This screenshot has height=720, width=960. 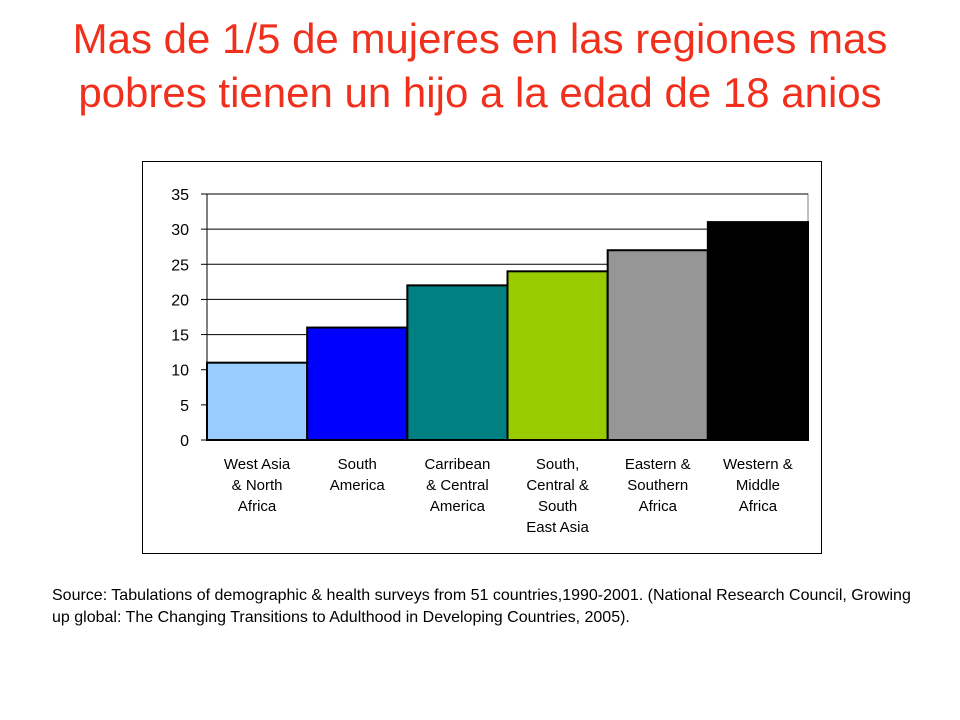 I want to click on y-tick-label: 10, so click(x=180, y=371).